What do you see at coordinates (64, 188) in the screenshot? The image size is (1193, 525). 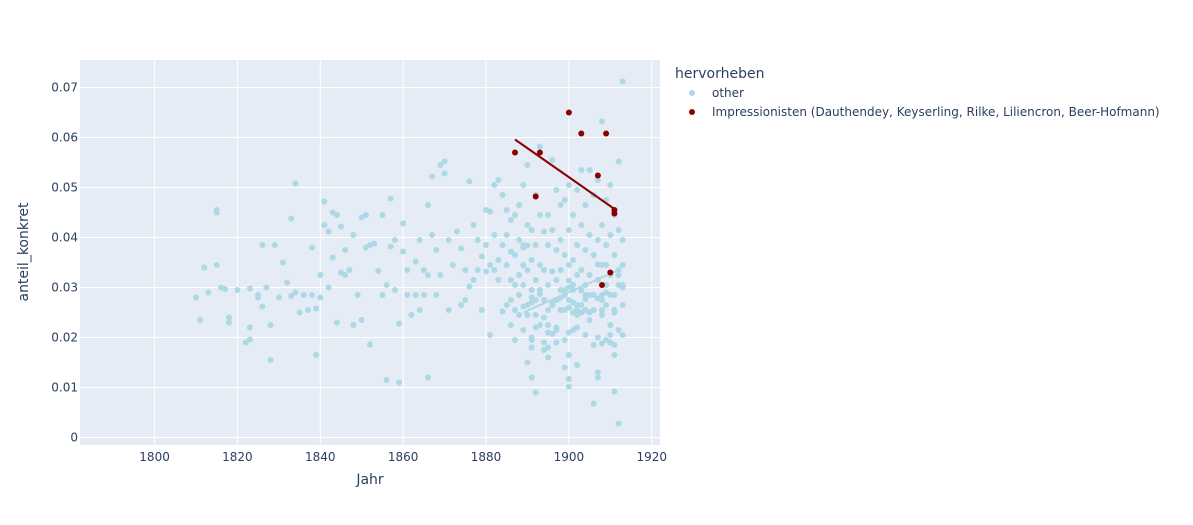 I see `y-tick-label: 0.05` at bounding box center [64, 188].